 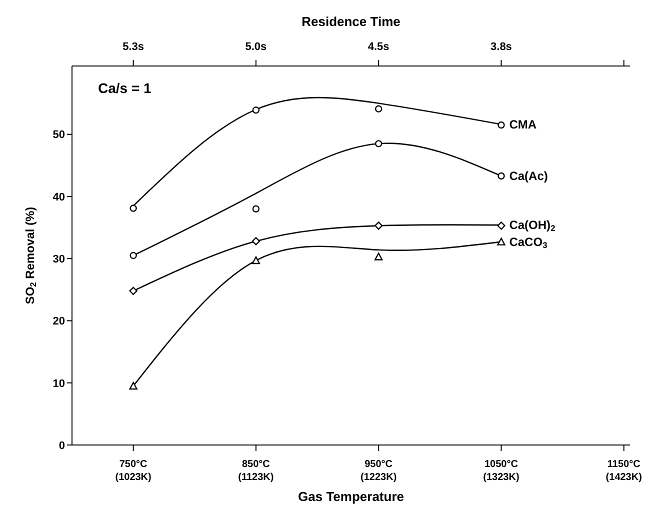 I want to click on x-tick-label: 950°C (1223K), so click(x=378, y=471).